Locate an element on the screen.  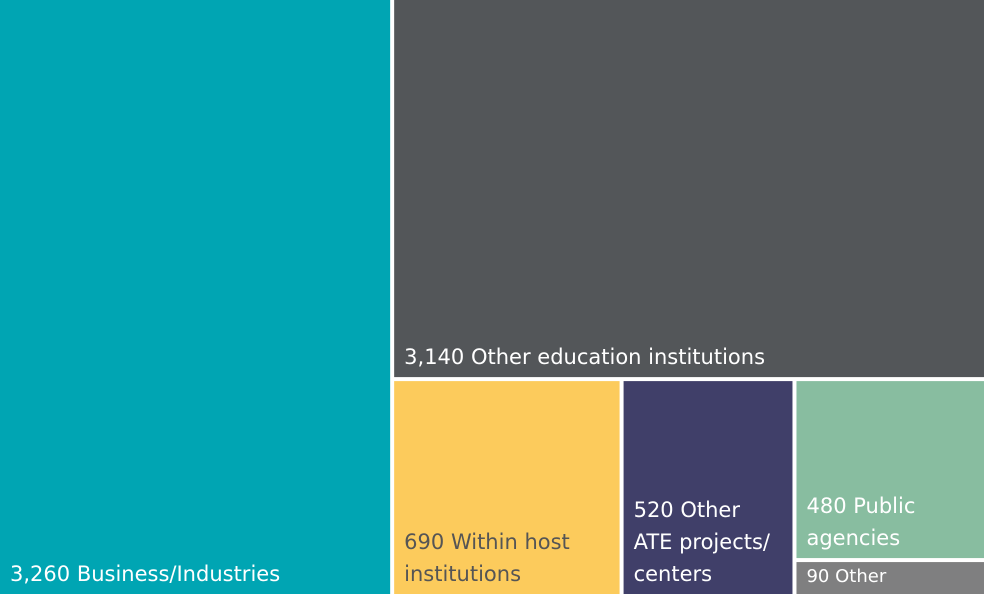
label-text: 690 Within host institutions is located at coordinates (507, 558).